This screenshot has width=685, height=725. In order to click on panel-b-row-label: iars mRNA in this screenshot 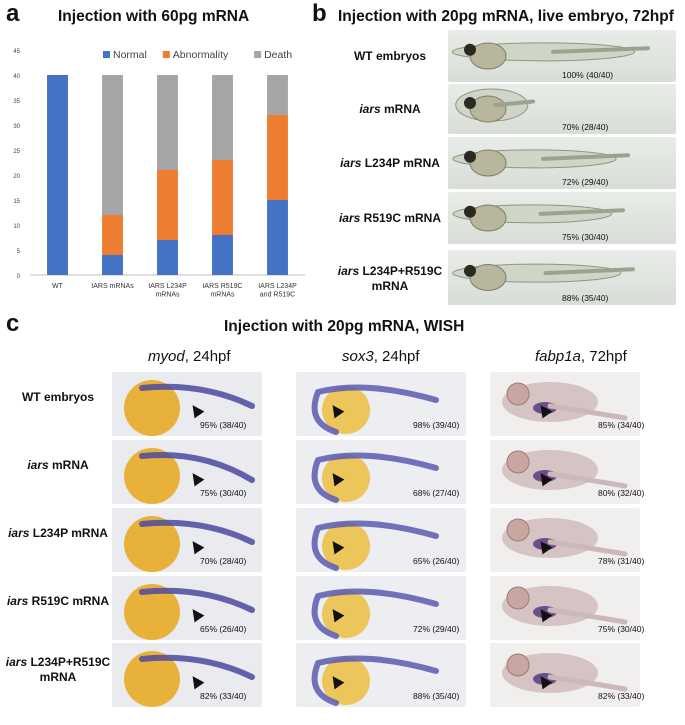, I will do `click(390, 109)`.